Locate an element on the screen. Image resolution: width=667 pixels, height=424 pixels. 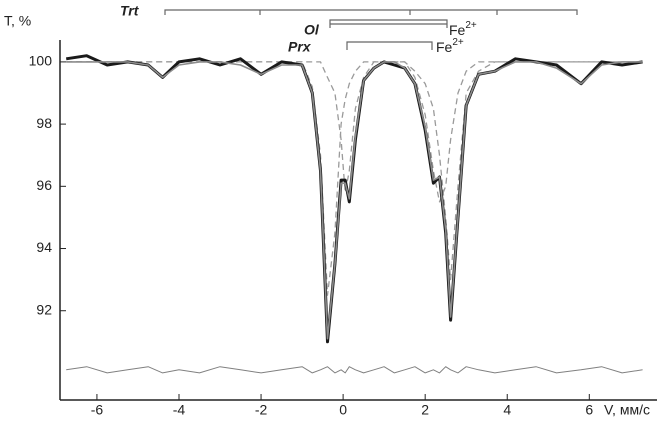
y-tick-label: 96 is located at coordinates (44, 185).